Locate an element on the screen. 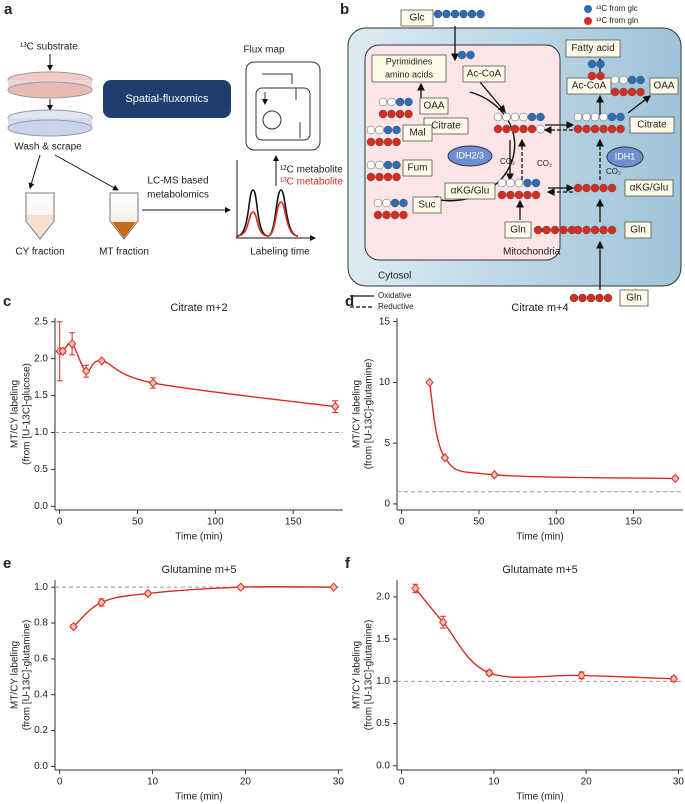 This screenshot has width=685, height=804. chart-title: Glutamate m+5 is located at coordinates (540, 570).